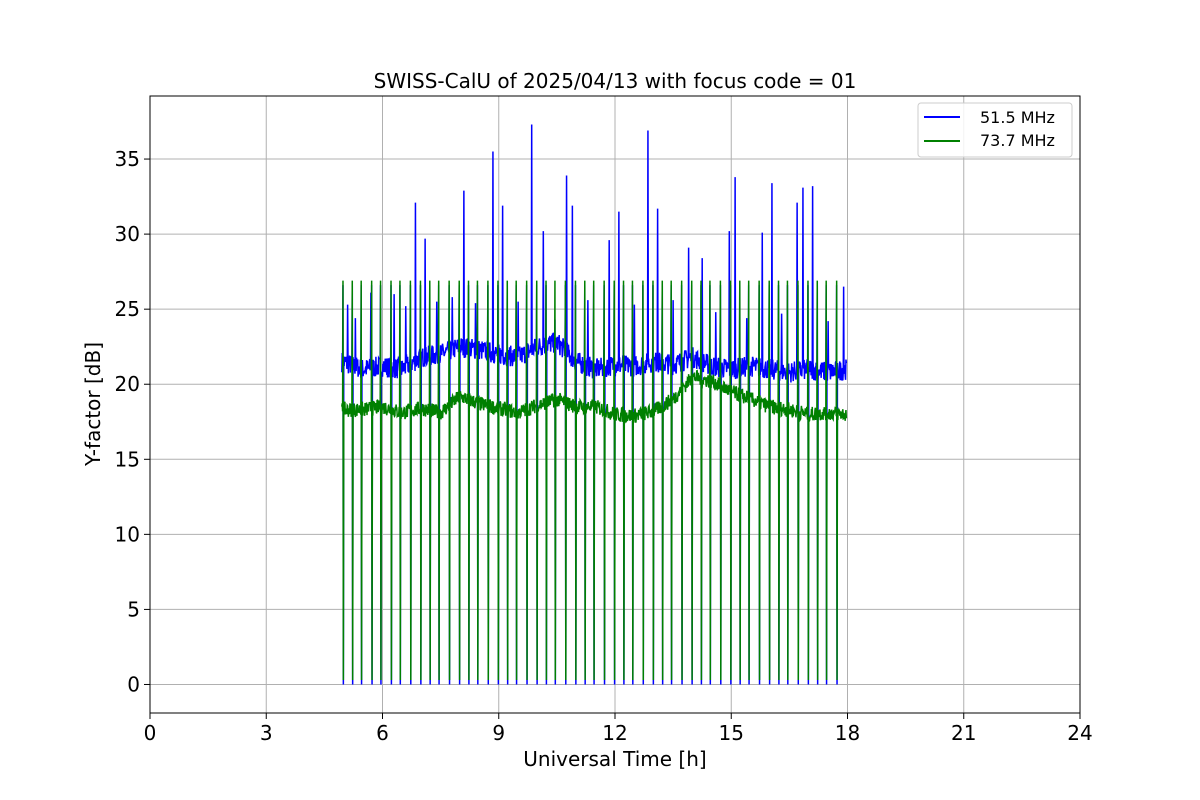 The image size is (1200, 800). I want to click on x-tick-label: 15, so click(731, 733).